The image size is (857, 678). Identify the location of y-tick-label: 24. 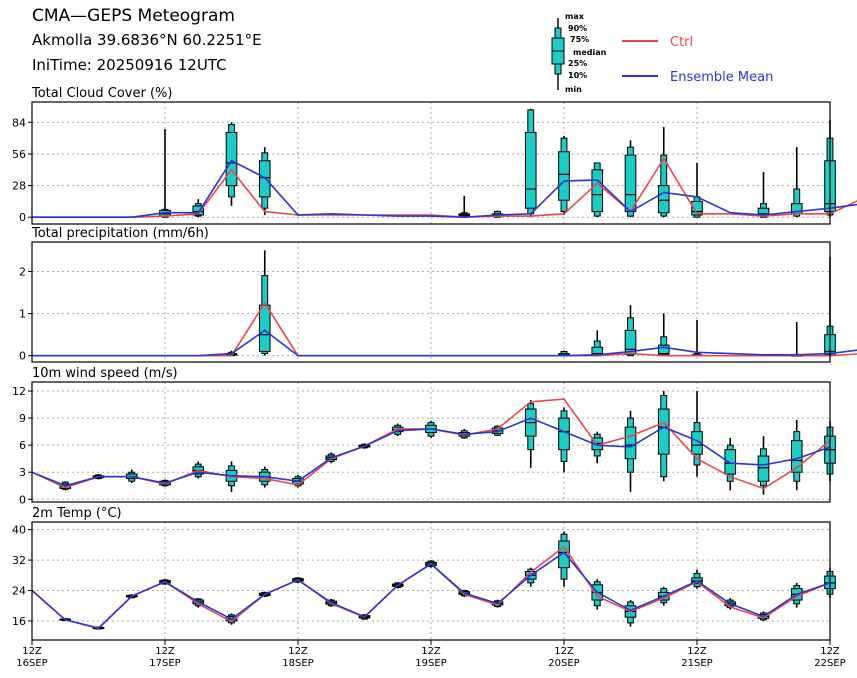
(19, 591).